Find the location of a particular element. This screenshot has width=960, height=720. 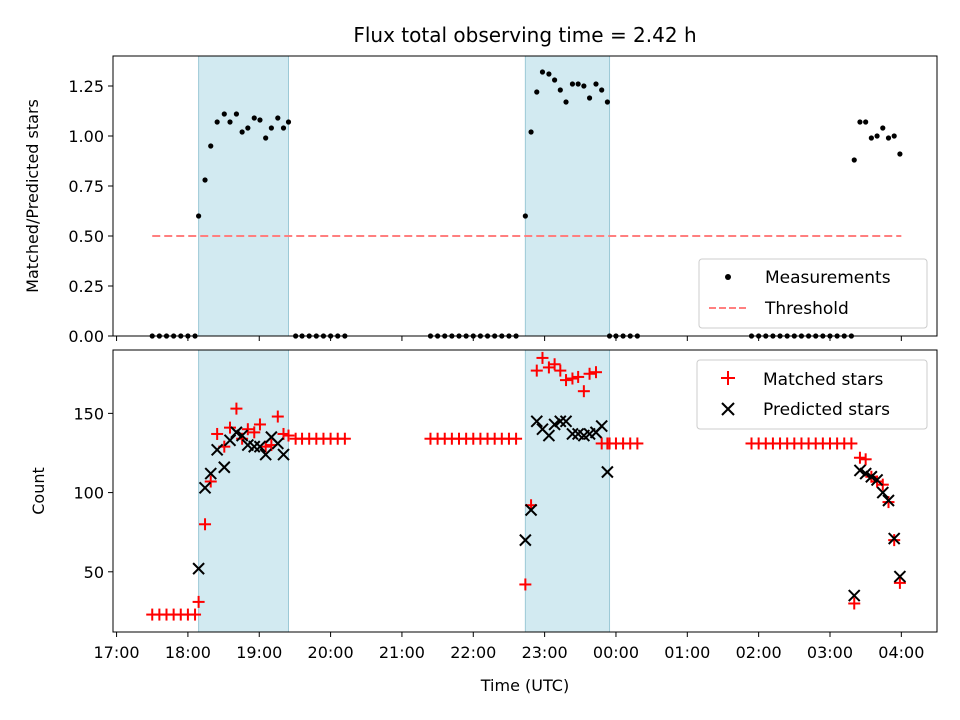

xtick-label-9: 02:00 is located at coordinates (759, 652).